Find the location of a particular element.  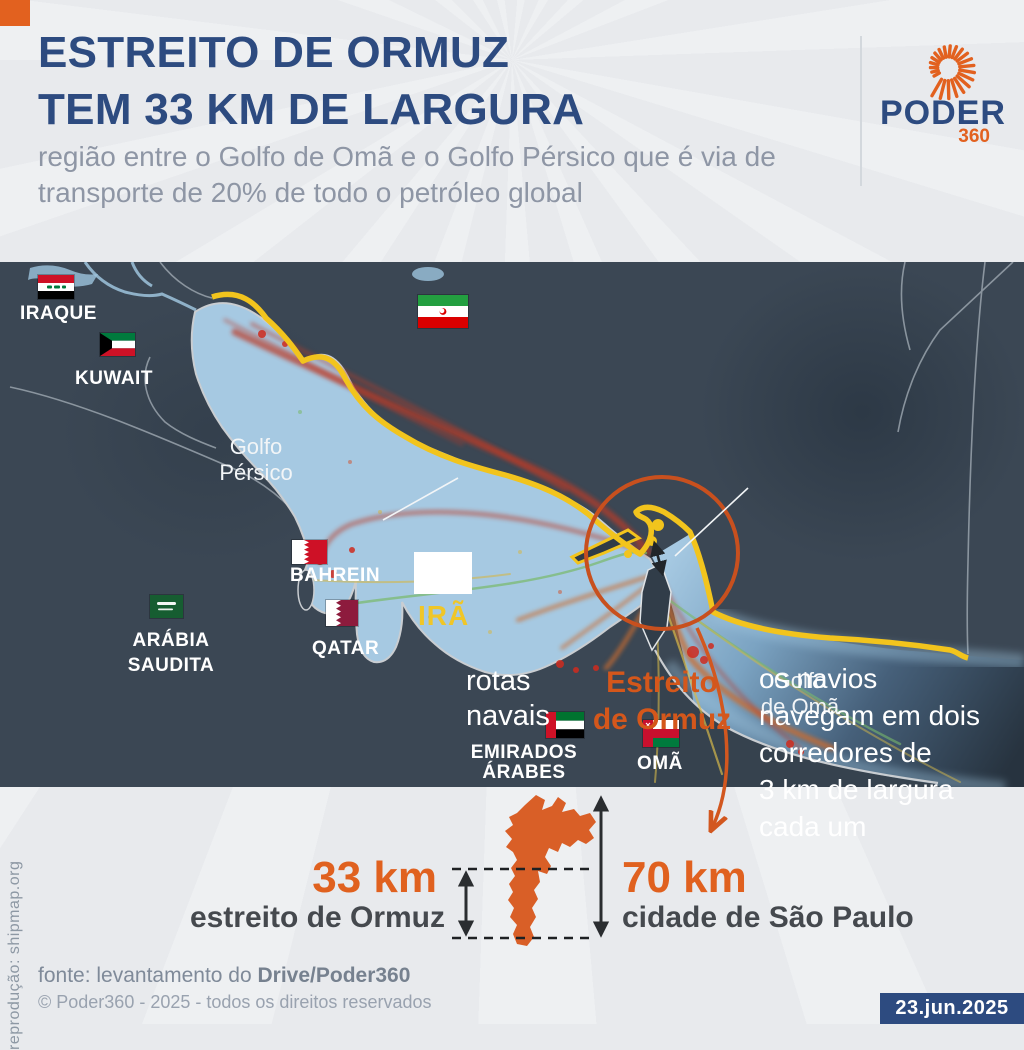

accent-rect is located at coordinates (15, 13).